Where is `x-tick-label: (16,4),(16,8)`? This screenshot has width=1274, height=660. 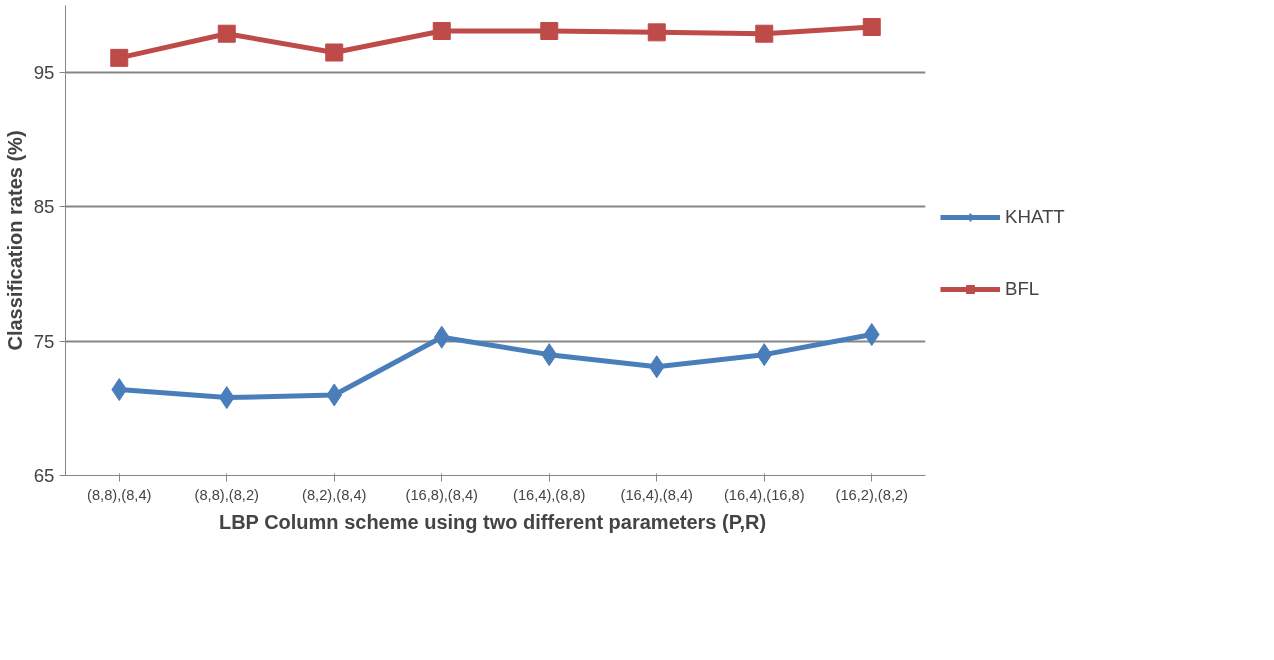
x-tick-label: (16,4),(16,8) is located at coordinates (764, 494).